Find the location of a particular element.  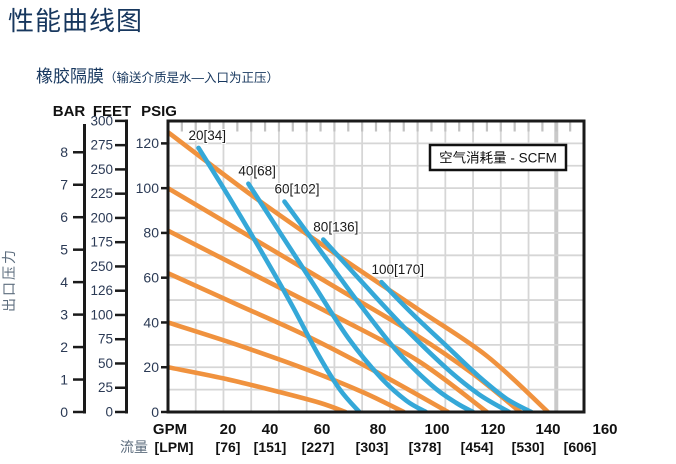

lpm-tick-label: [378] is located at coordinates (425, 447).